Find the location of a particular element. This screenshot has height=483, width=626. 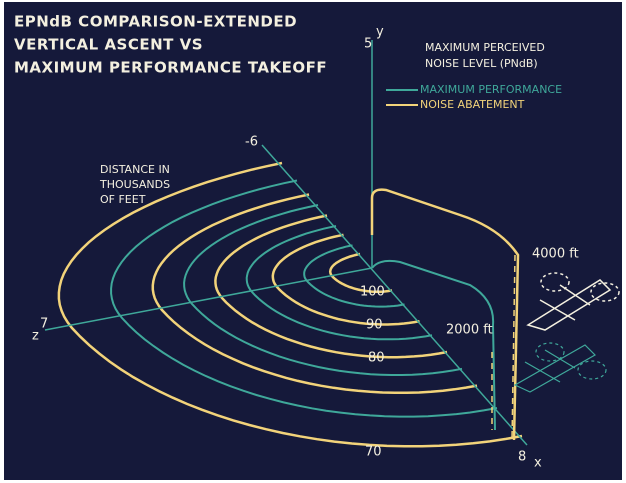

z-tick: 7 is located at coordinates (44, 324).